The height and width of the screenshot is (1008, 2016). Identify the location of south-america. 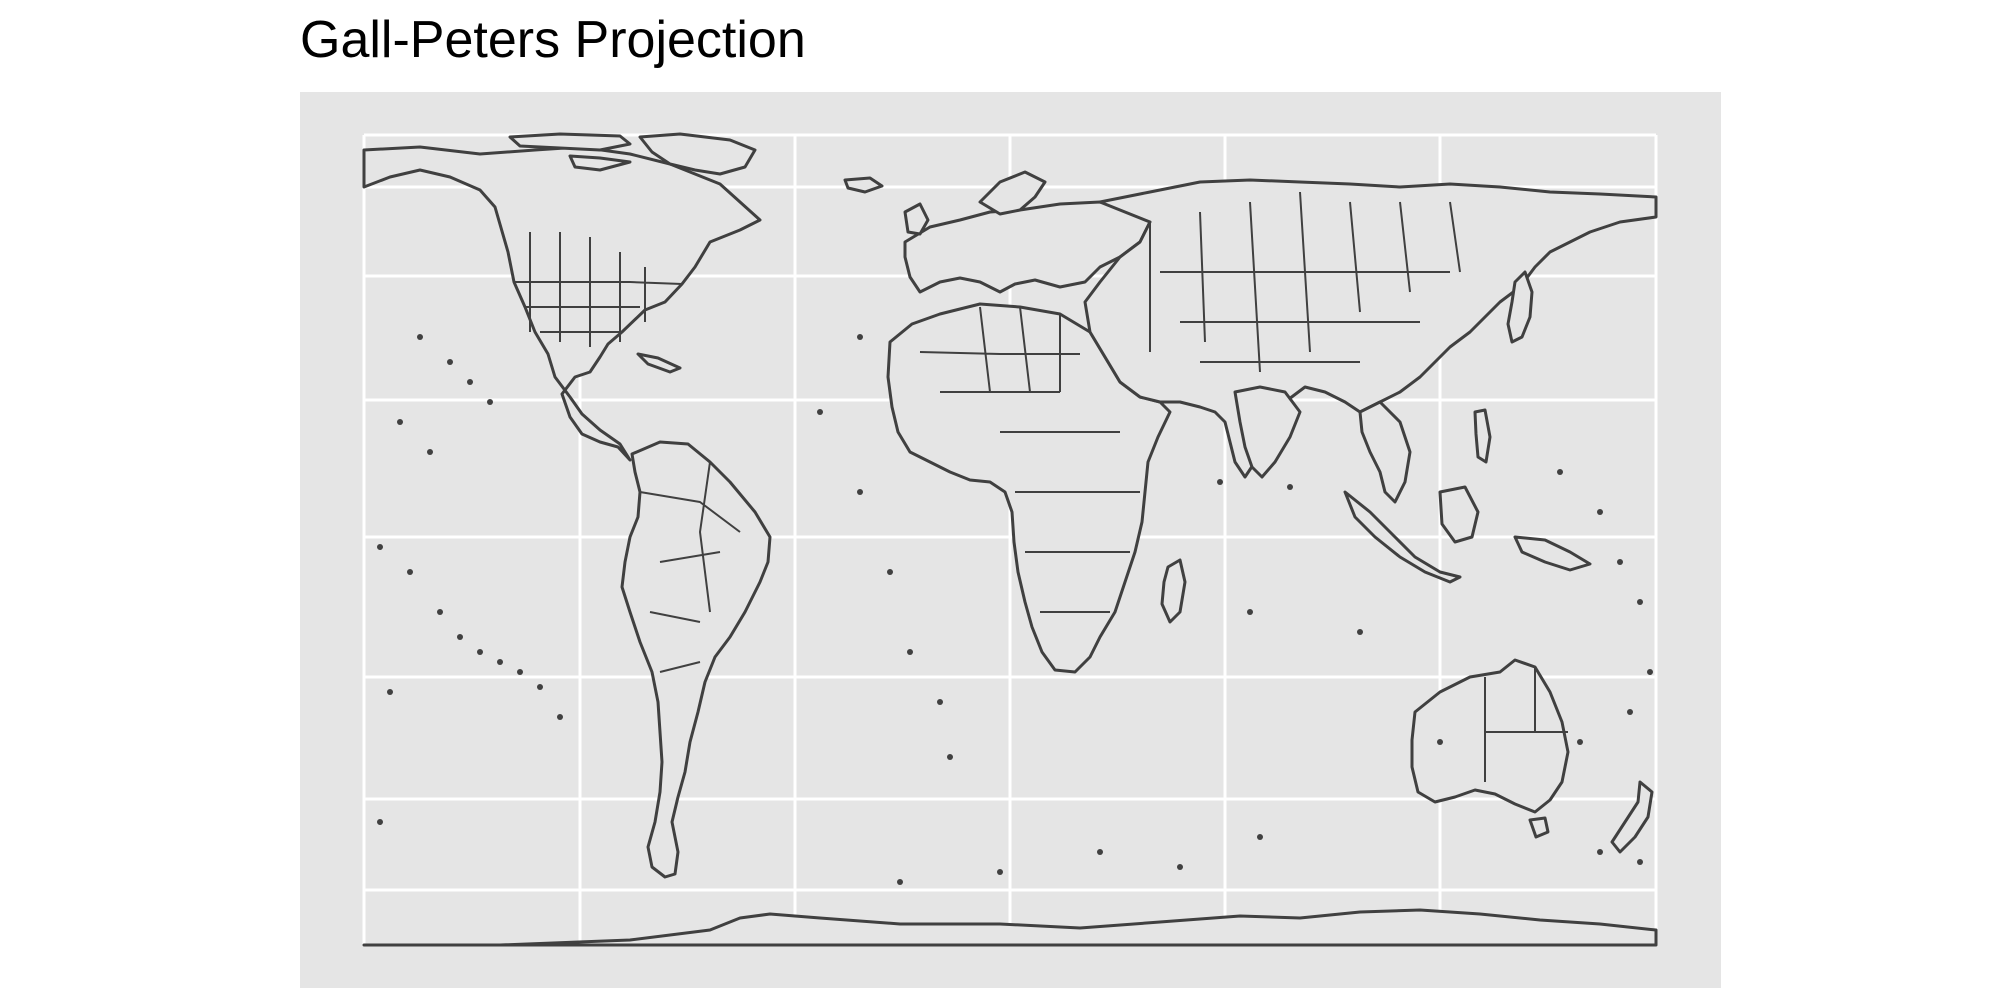
(696, 659).